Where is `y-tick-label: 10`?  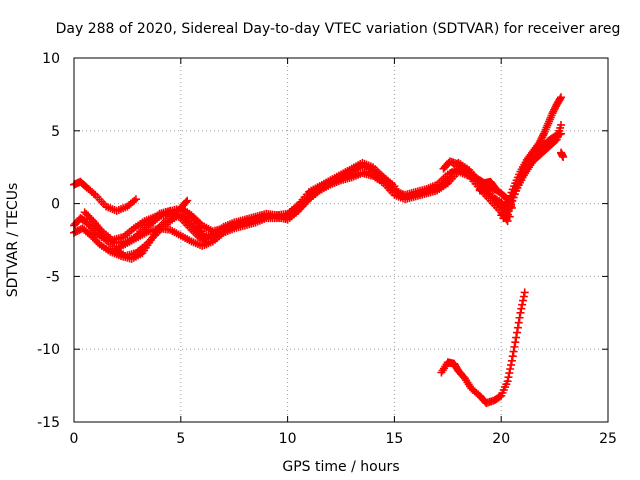 y-tick-label: 10 is located at coordinates (51, 59).